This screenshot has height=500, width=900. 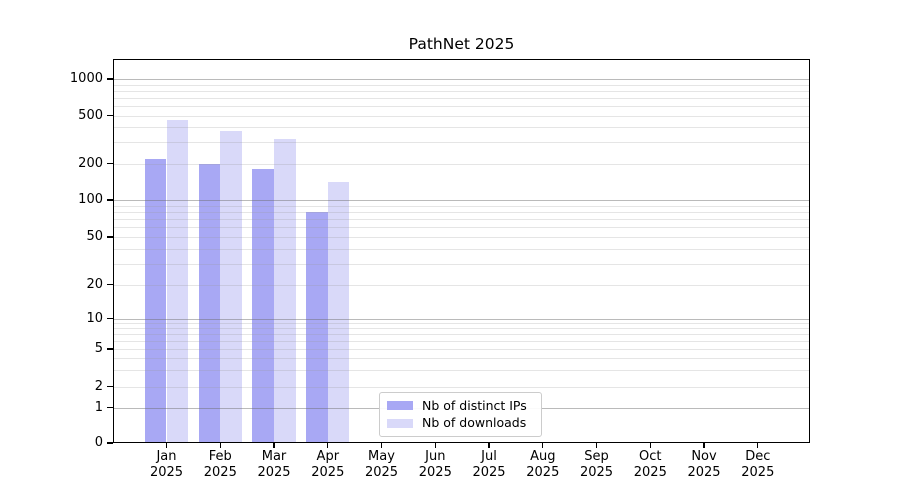 I want to click on legend-label-distinct-ips: Nb of distinct IPs, so click(x=474, y=405).